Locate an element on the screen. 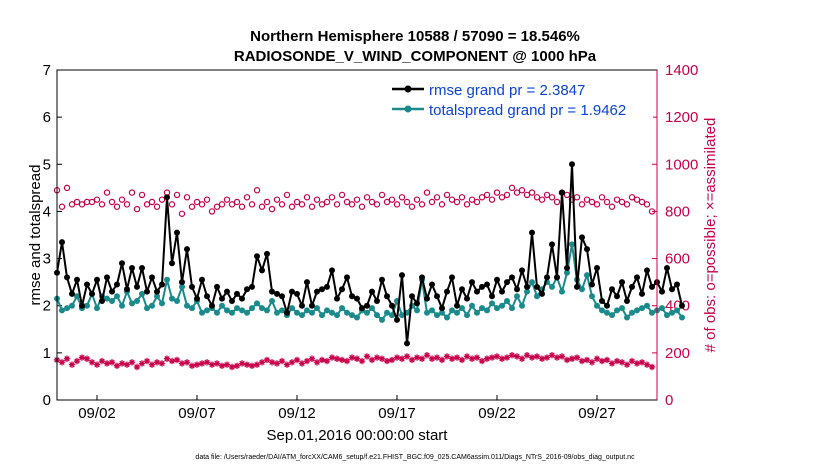 This screenshot has width=830, height=470. x-tick-label: 09/12 is located at coordinates (297, 413).